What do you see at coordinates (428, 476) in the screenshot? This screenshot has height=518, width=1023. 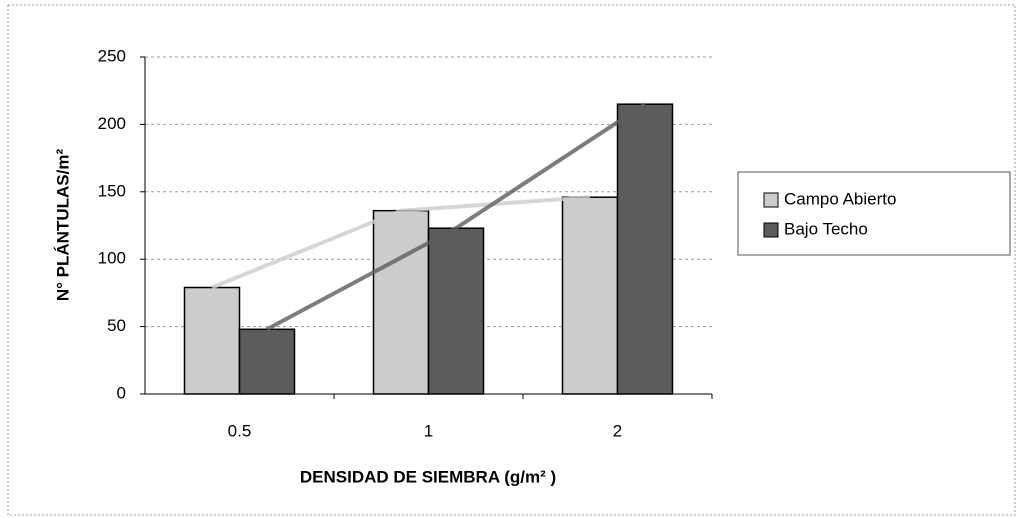 I see `x-axis-label: DENSIDAD DE SIEMBRA (g/m² )` at bounding box center [428, 476].